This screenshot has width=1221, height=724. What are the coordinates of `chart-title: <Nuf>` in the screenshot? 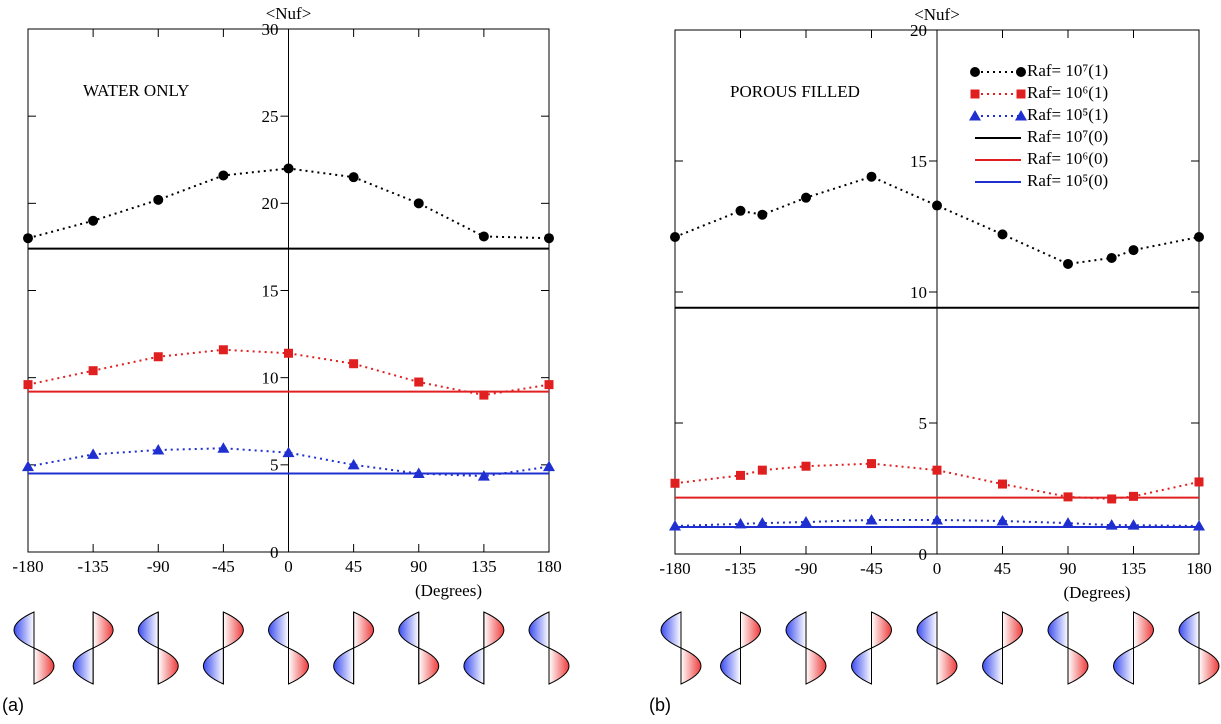 It's located at (289, 13).